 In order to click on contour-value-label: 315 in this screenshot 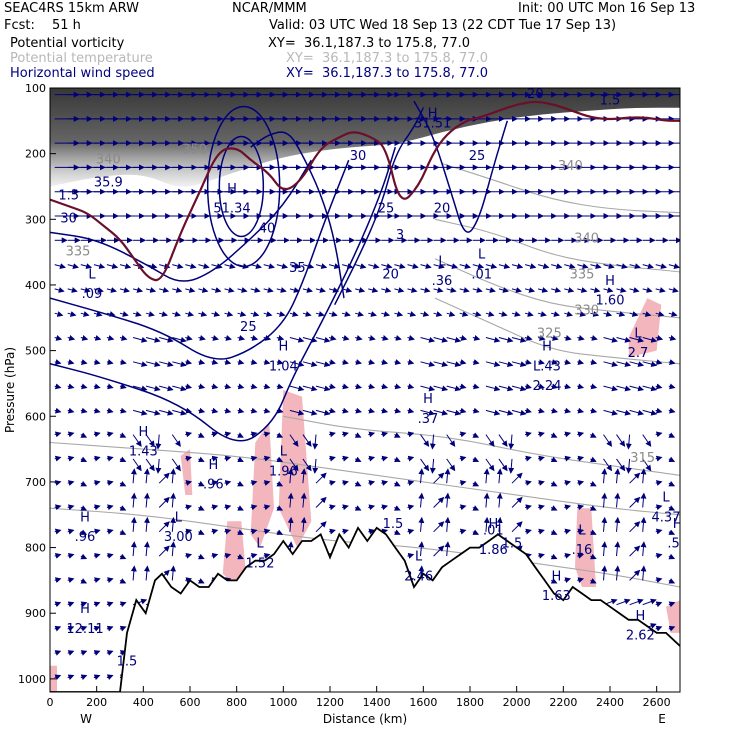, I will do `click(642, 458)`.